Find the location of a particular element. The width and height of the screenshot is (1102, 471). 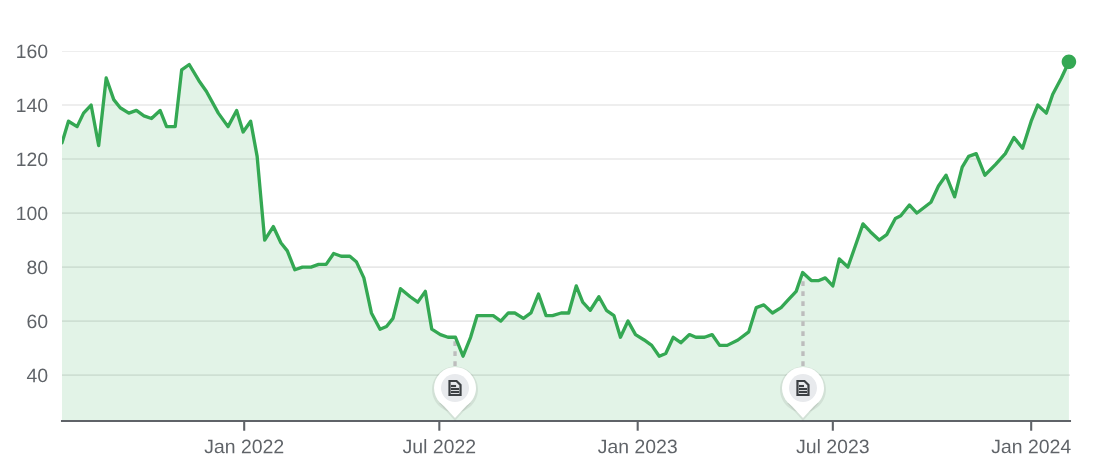

x-tick-label: Jan 2024 is located at coordinates (1031, 446).